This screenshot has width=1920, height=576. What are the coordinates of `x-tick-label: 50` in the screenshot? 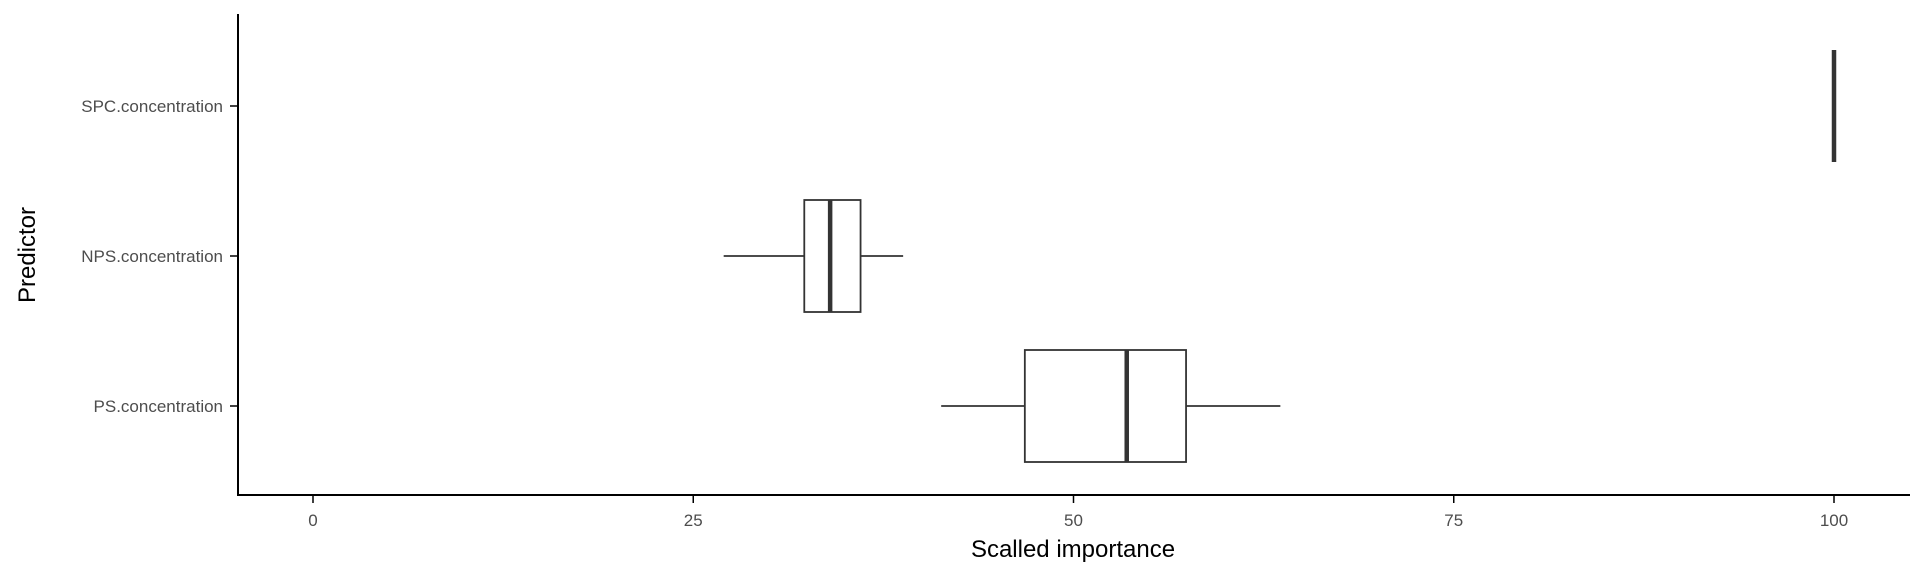 It's located at (1073, 520).